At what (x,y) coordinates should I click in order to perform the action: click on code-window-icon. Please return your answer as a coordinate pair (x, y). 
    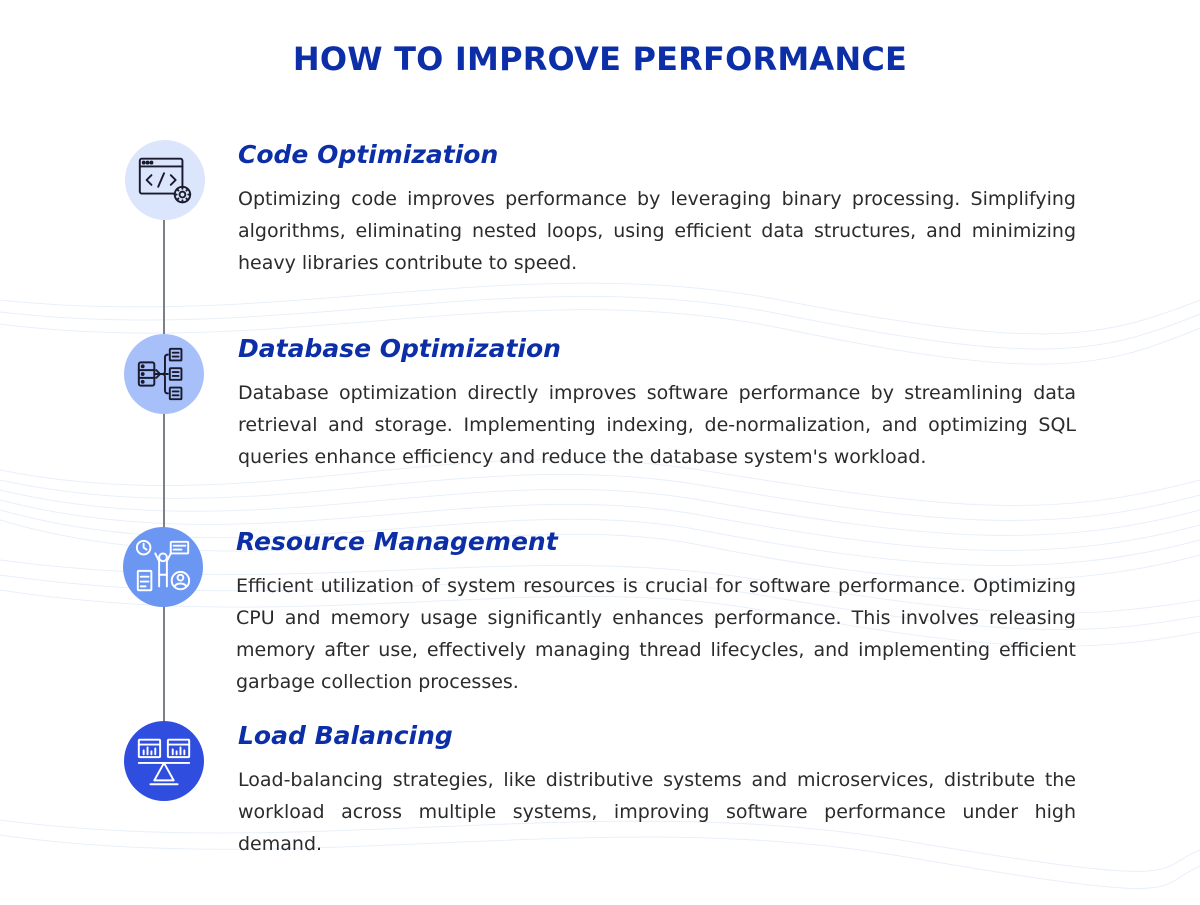
    Looking at the image, I should click on (165, 180).